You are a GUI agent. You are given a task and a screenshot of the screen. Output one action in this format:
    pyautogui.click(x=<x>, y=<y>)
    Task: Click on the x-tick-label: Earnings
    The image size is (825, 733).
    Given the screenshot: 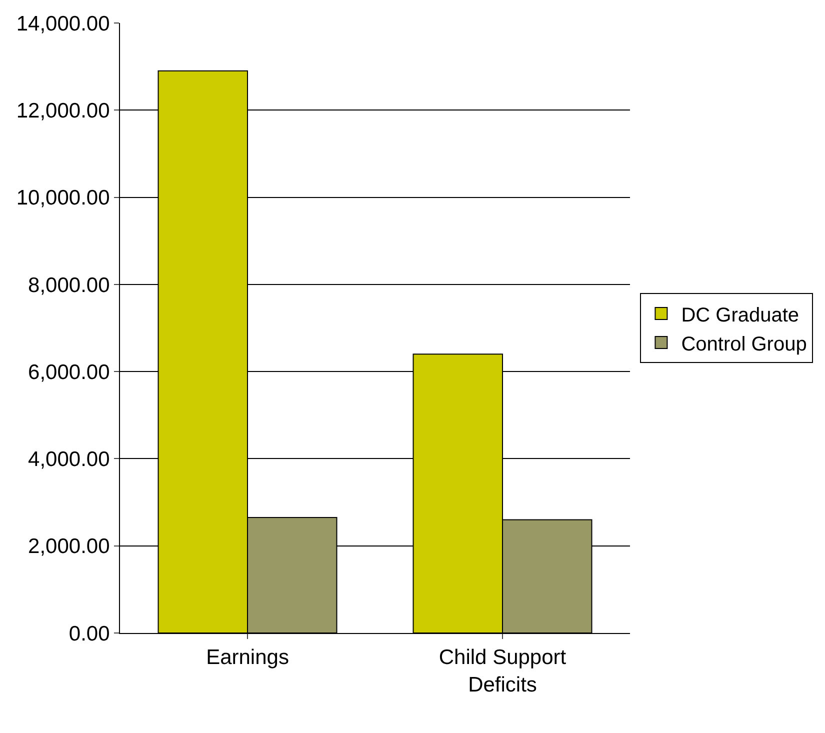 What is the action you would take?
    pyautogui.click(x=247, y=658)
    